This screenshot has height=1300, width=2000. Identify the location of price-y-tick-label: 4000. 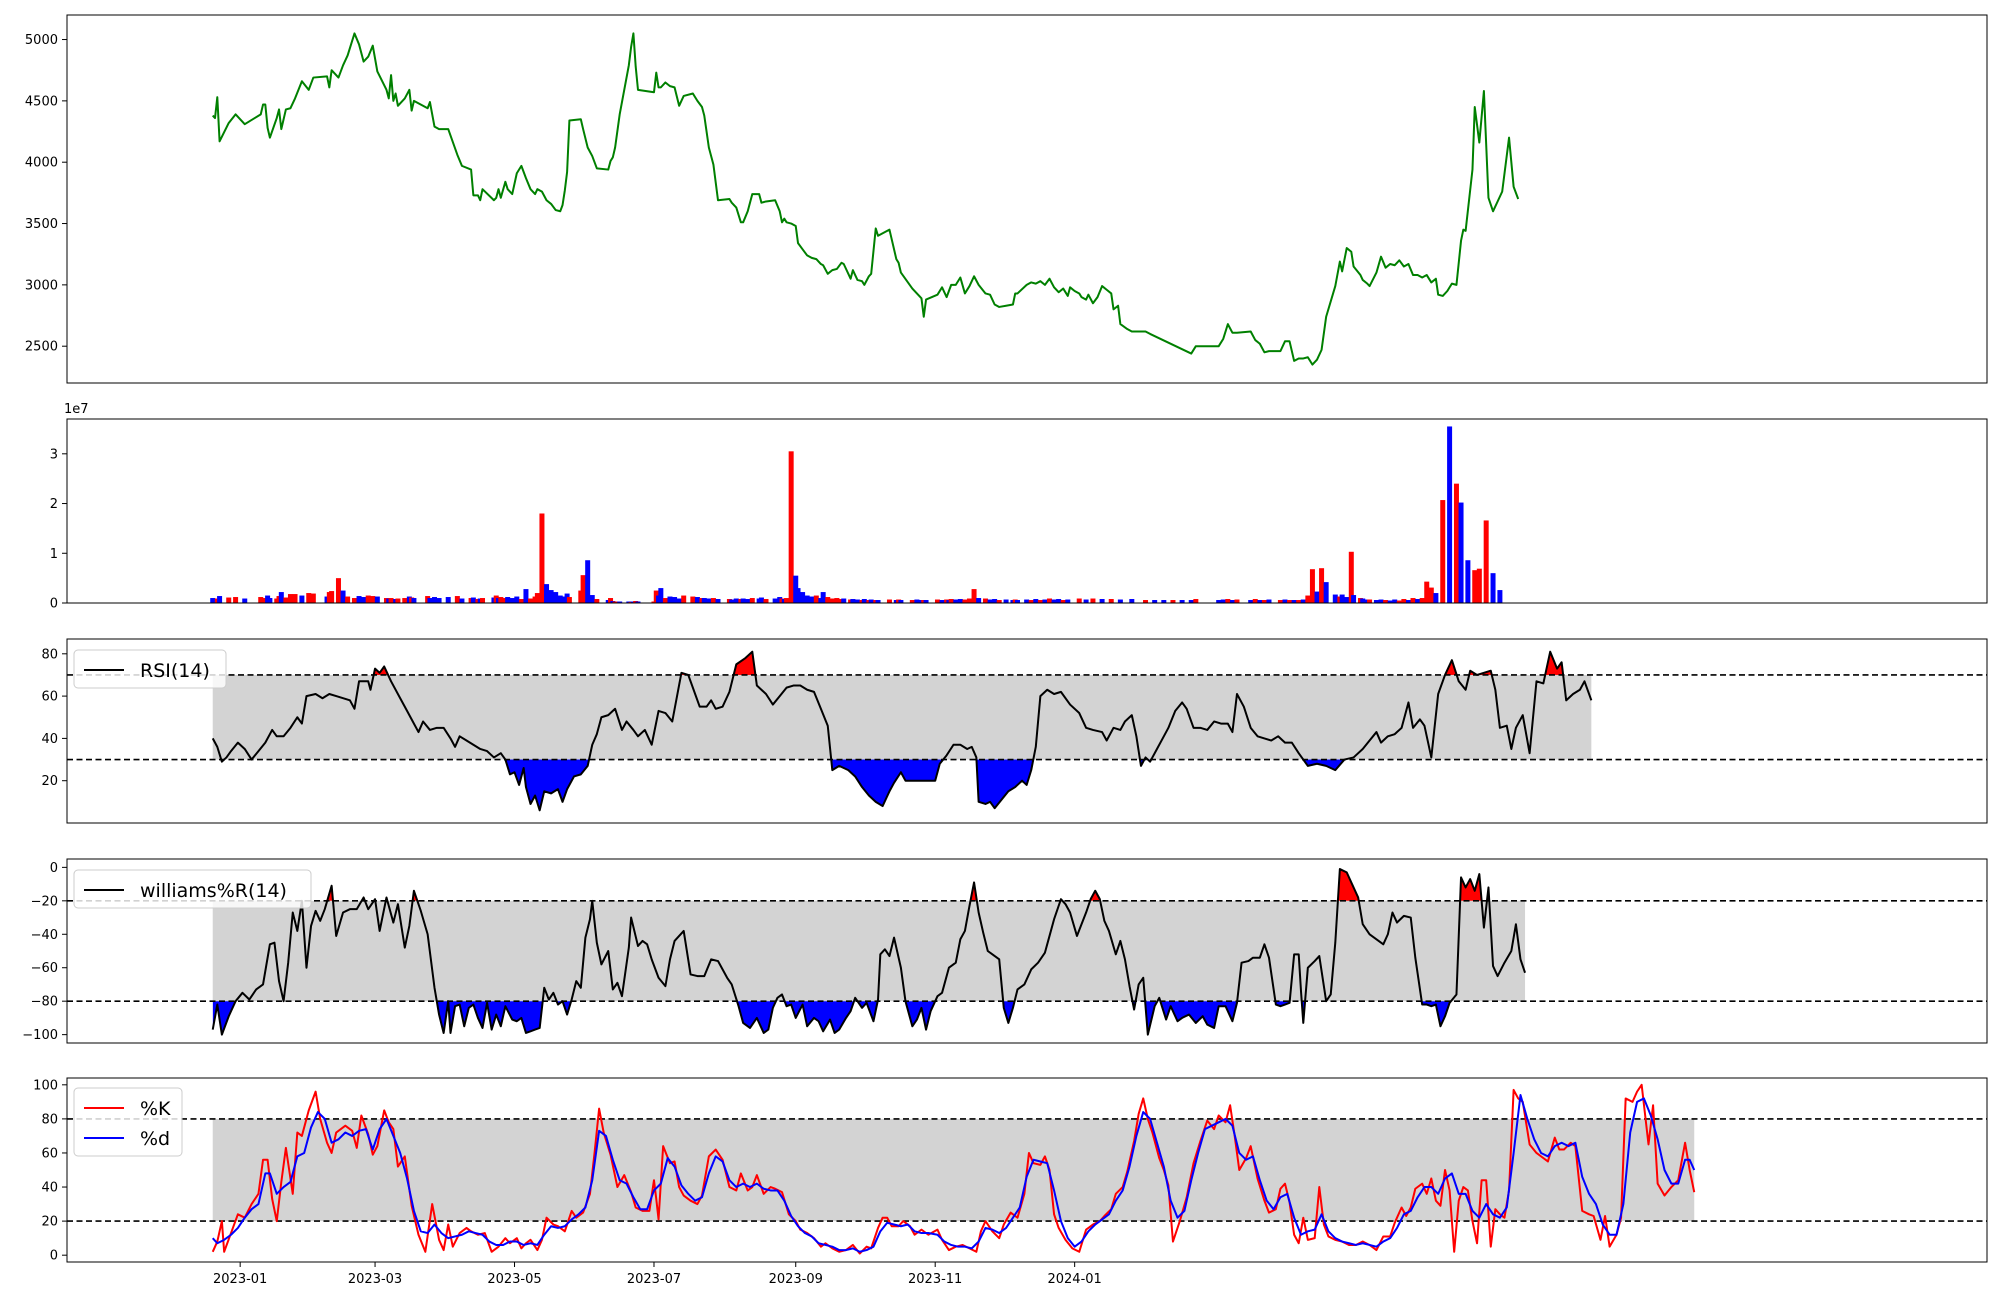
(41, 163).